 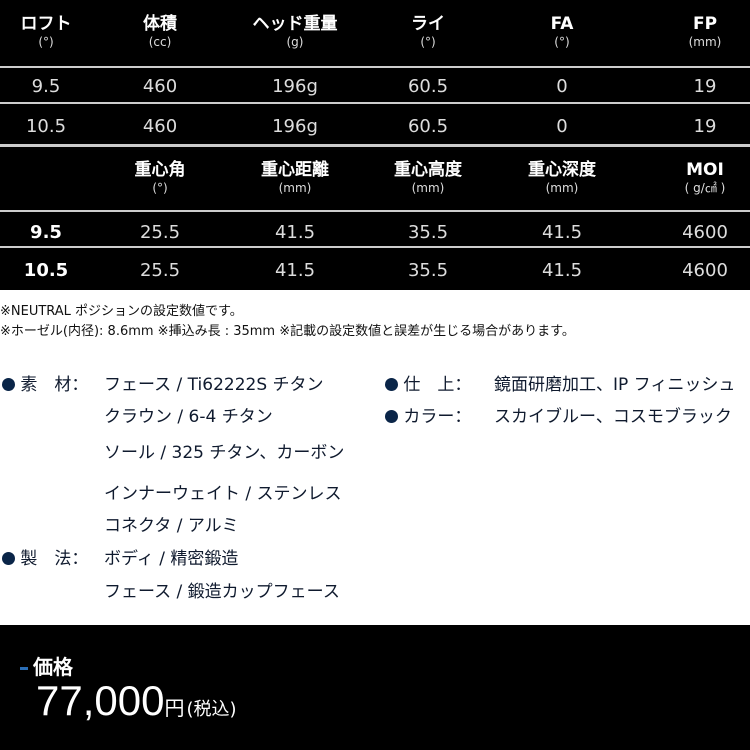 I want to click on label: 素 材：, so click(x=54, y=385).